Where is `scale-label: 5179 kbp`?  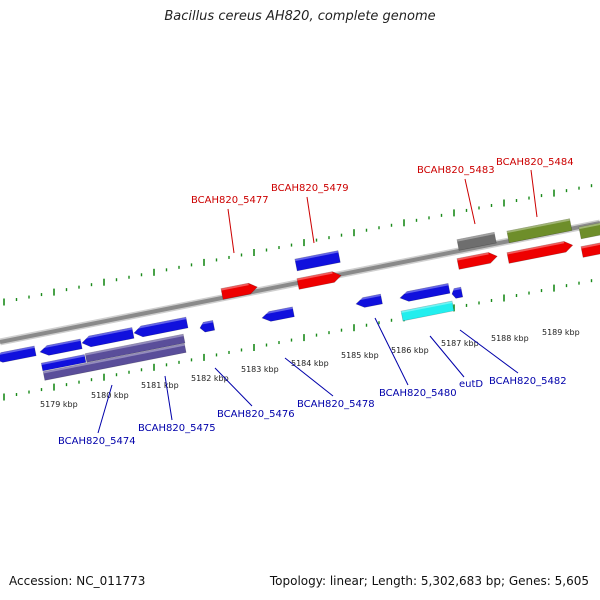 scale-label: 5179 kbp is located at coordinates (59, 404).